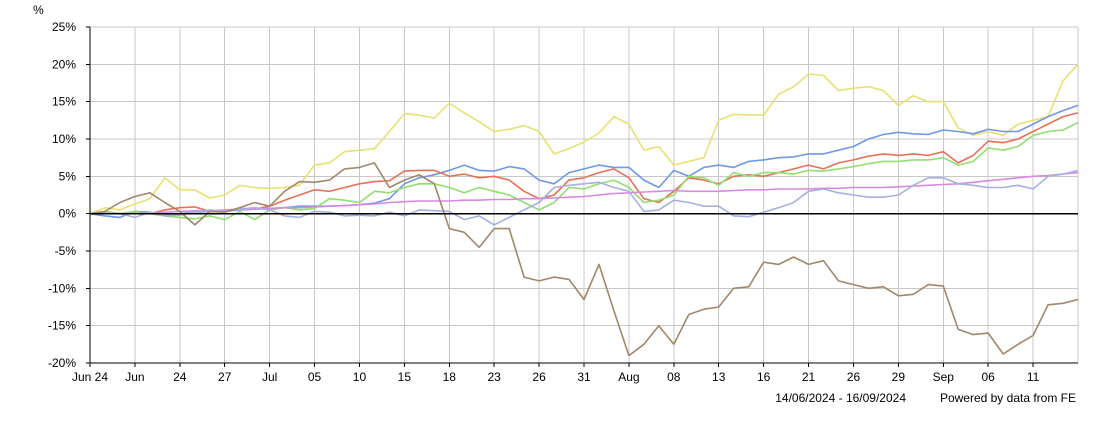 Image resolution: width=1104 pixels, height=424 pixels. What do you see at coordinates (584, 377) in the screenshot?
I see `x-tick-label: 31` at bounding box center [584, 377].